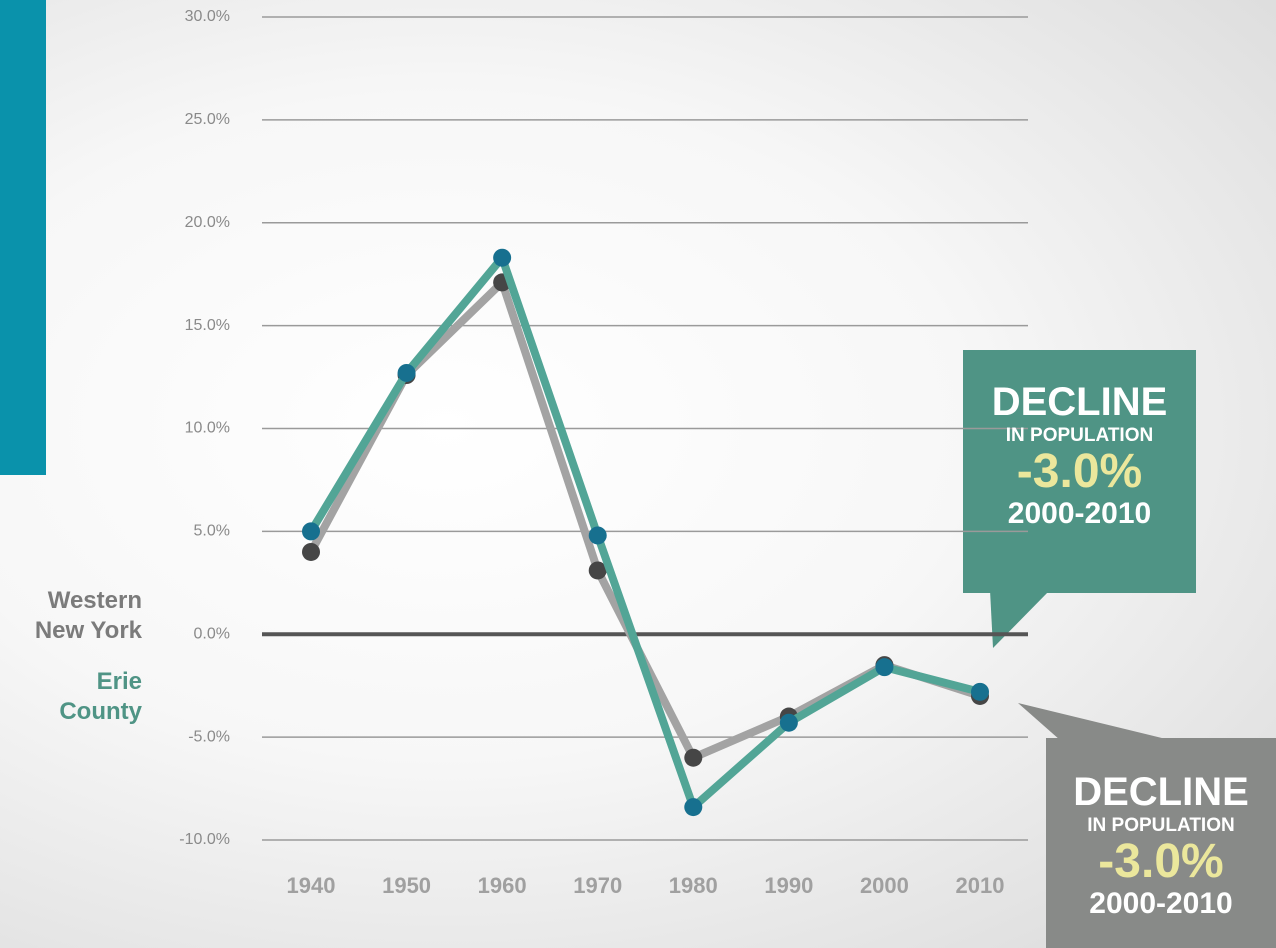 Image resolution: width=1276 pixels, height=948 pixels. Describe the element at coordinates (693, 885) in the screenshot. I see `x-tick-label: 1980` at that location.